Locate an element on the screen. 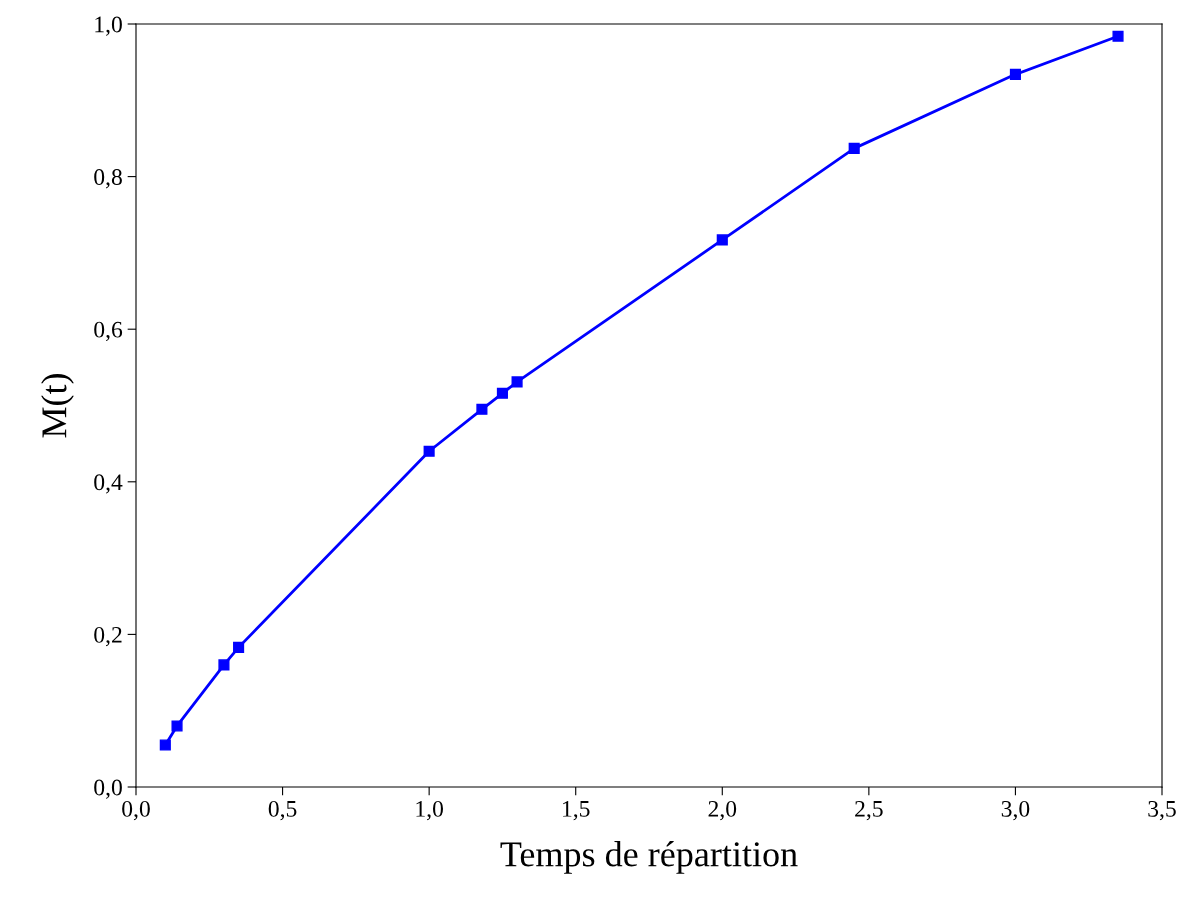 The height and width of the screenshot is (906, 1189). x-tick-label: 1,5 is located at coordinates (576, 810).